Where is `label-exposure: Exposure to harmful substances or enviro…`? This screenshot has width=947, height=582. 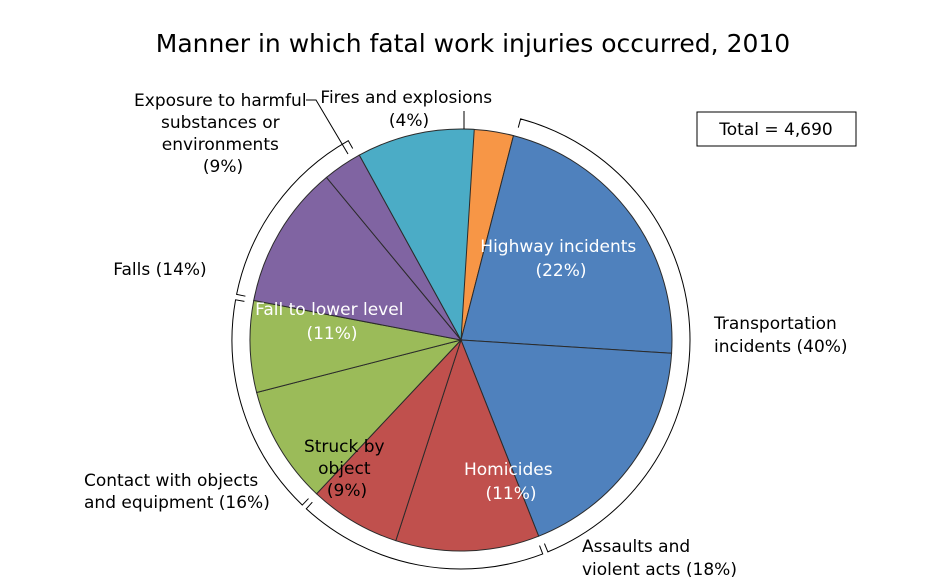 label-exposure: Exposure to harmful substances or enviro… is located at coordinates (223, 134).